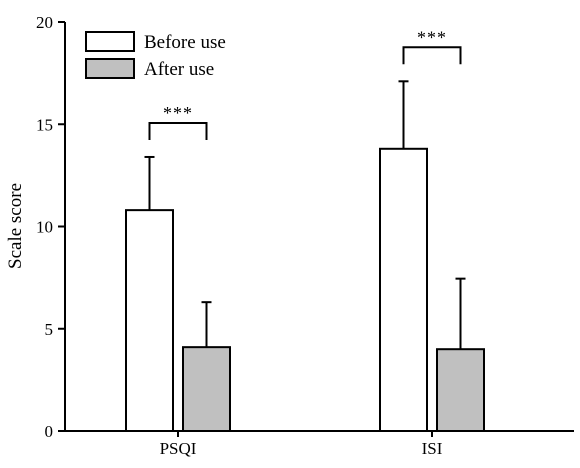  I want to click on x-tick-label: ISI, so click(432, 448).